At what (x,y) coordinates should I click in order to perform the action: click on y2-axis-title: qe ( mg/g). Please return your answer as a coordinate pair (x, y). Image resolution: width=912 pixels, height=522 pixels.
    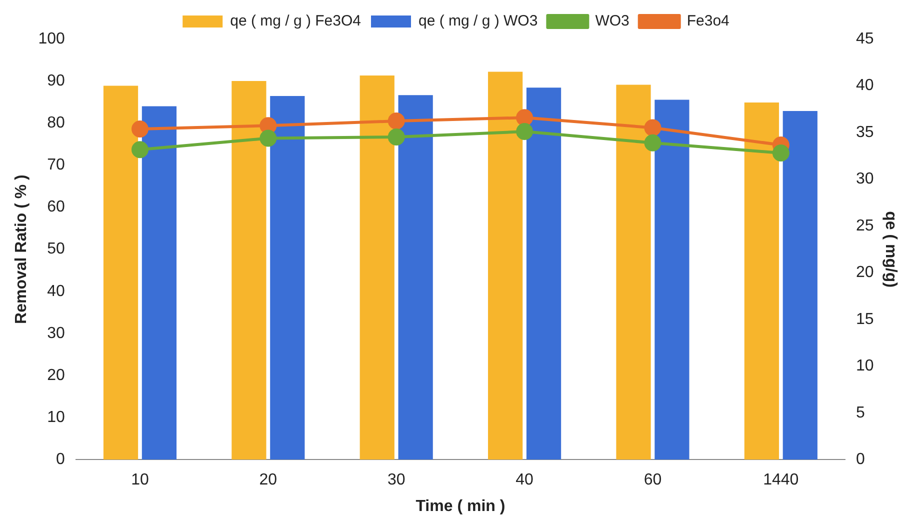
    Looking at the image, I should click on (890, 249).